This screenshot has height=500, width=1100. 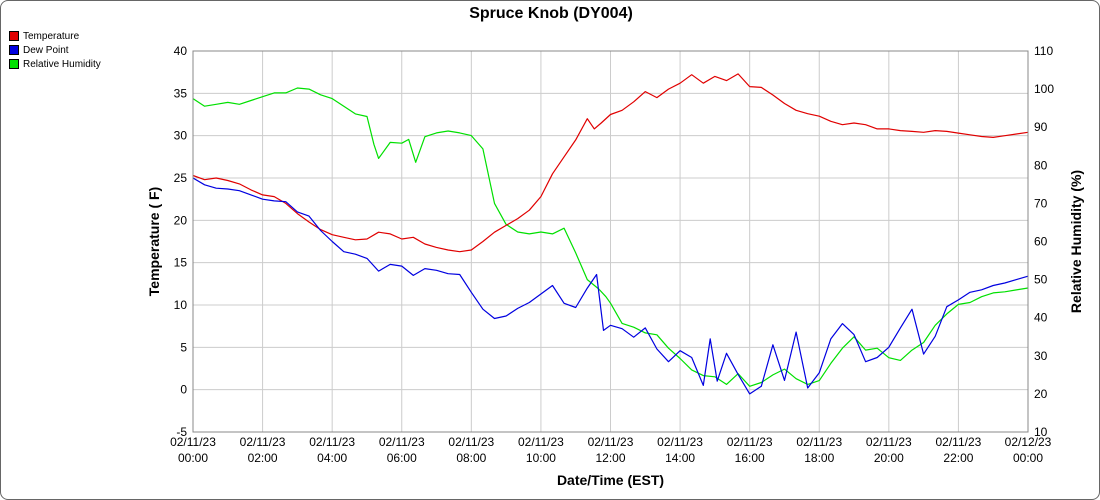 I want to click on x-tick-time: 02:00, so click(x=263, y=458).